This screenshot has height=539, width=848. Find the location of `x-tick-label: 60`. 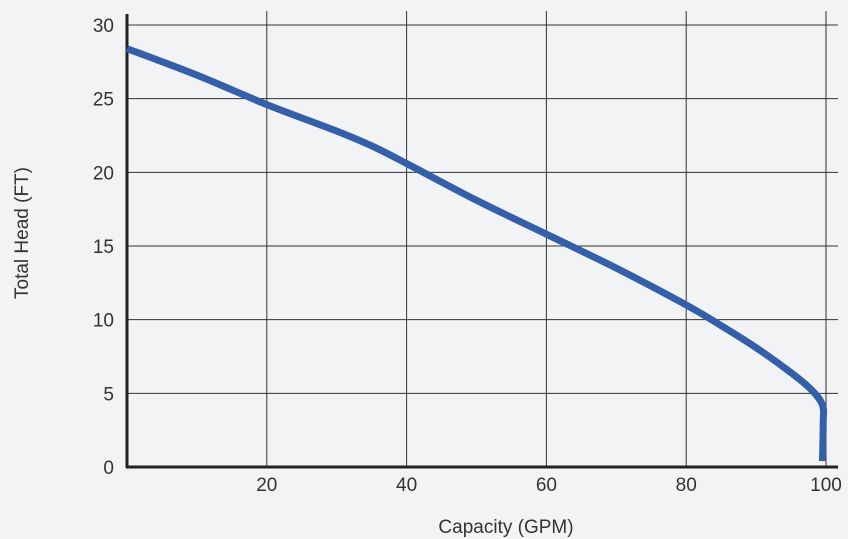

x-tick-label: 60 is located at coordinates (546, 485).